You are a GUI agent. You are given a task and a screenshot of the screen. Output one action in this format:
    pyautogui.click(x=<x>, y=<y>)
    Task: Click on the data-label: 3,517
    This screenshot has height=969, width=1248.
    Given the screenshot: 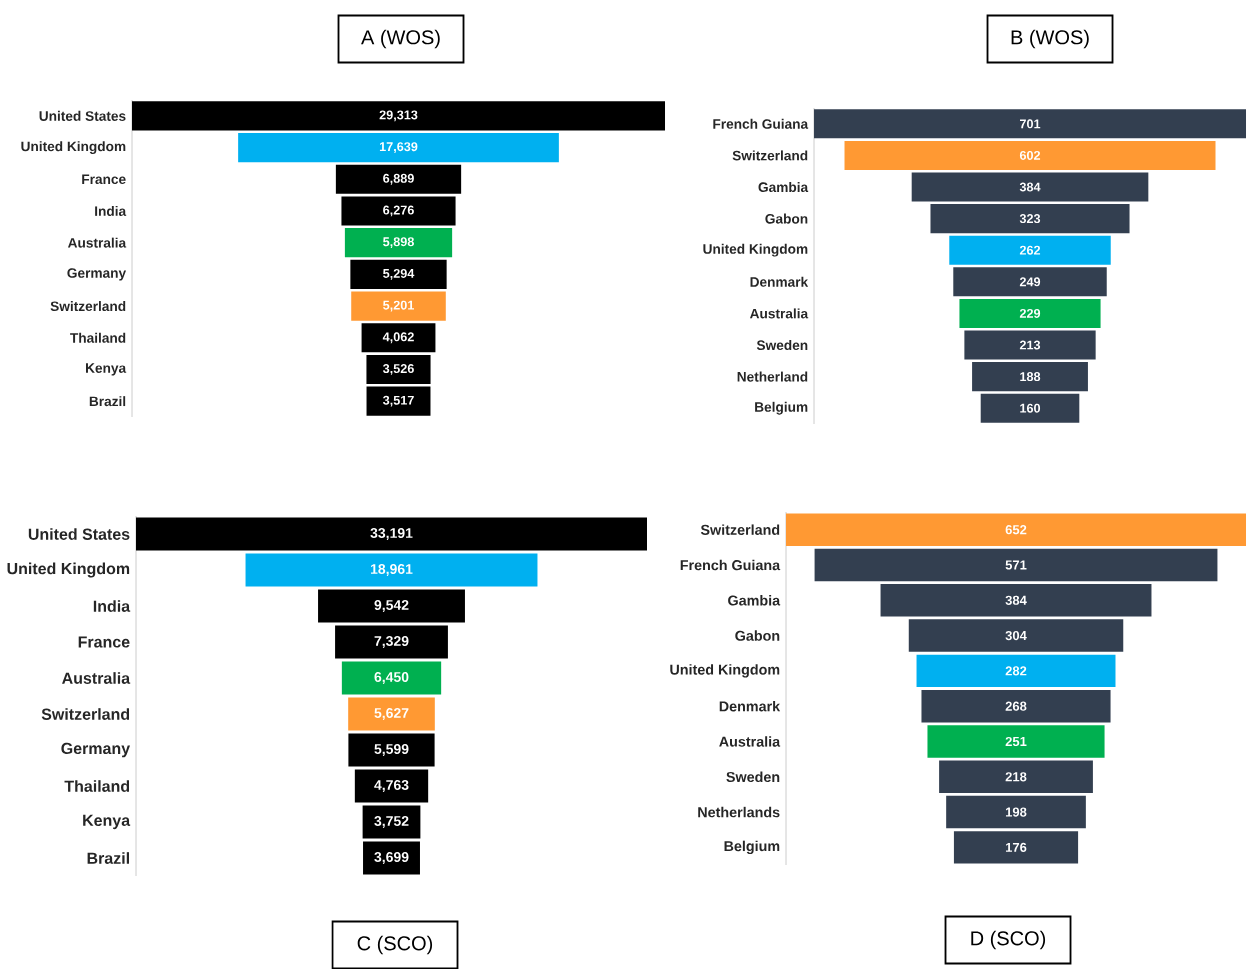 What is the action you would take?
    pyautogui.click(x=398, y=401)
    